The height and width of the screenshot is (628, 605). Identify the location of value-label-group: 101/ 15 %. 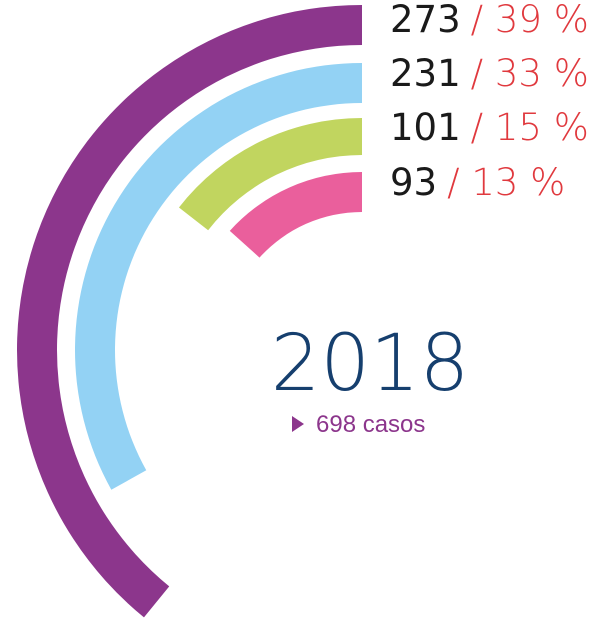
(489, 127).